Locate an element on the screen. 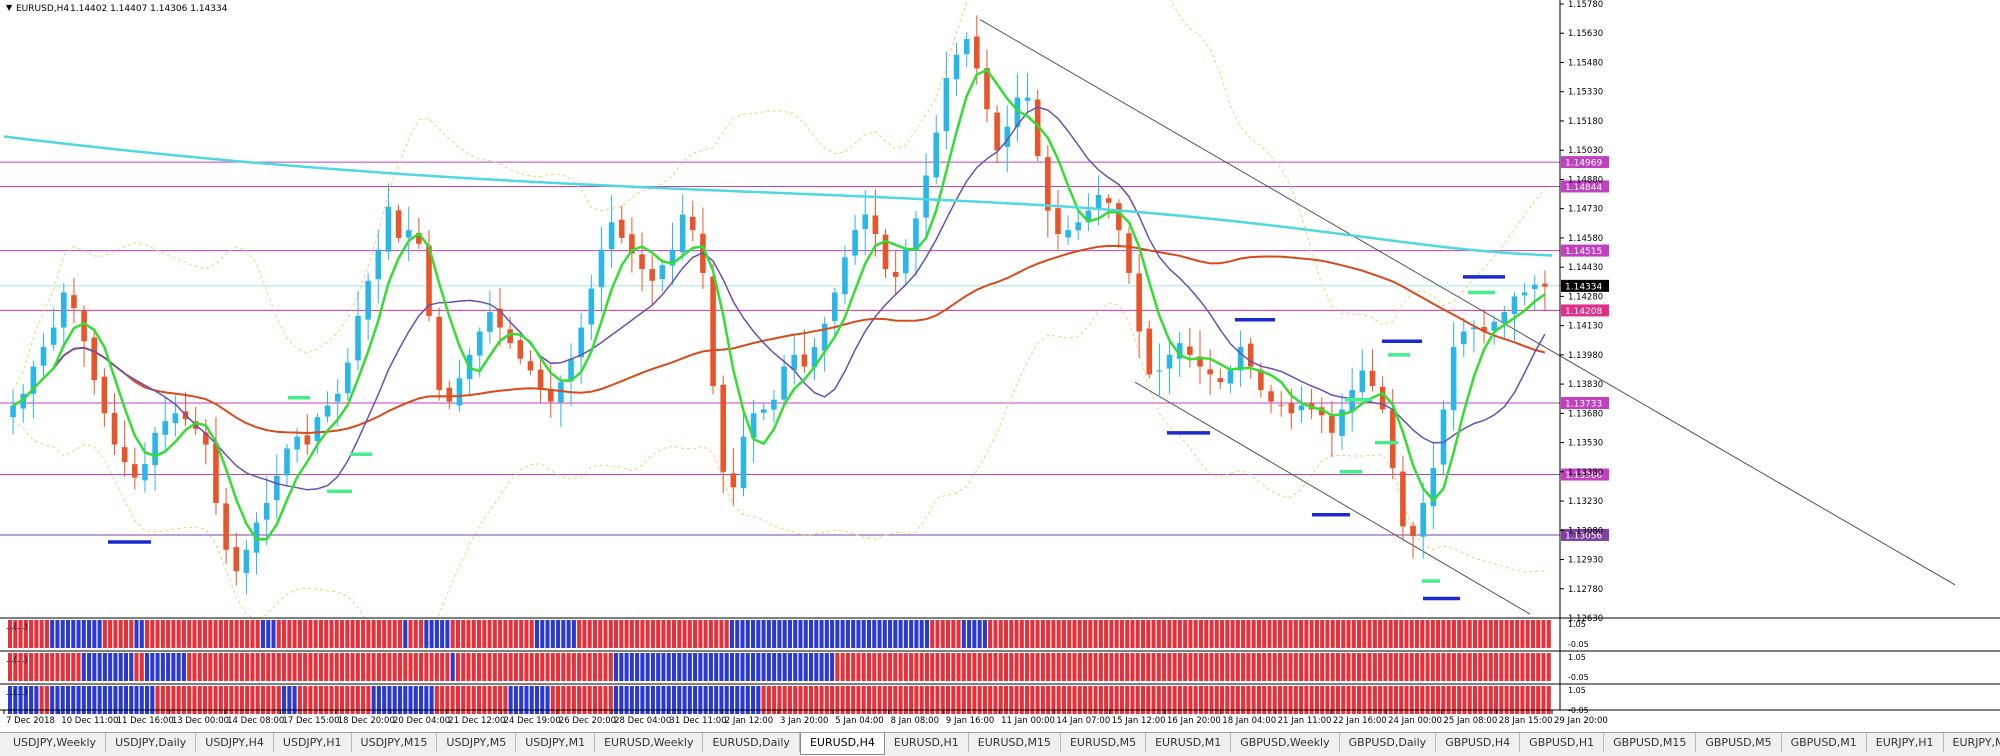  tab-gbpusd-daily: GBPUSD,Daily is located at coordinates (1388, 742).